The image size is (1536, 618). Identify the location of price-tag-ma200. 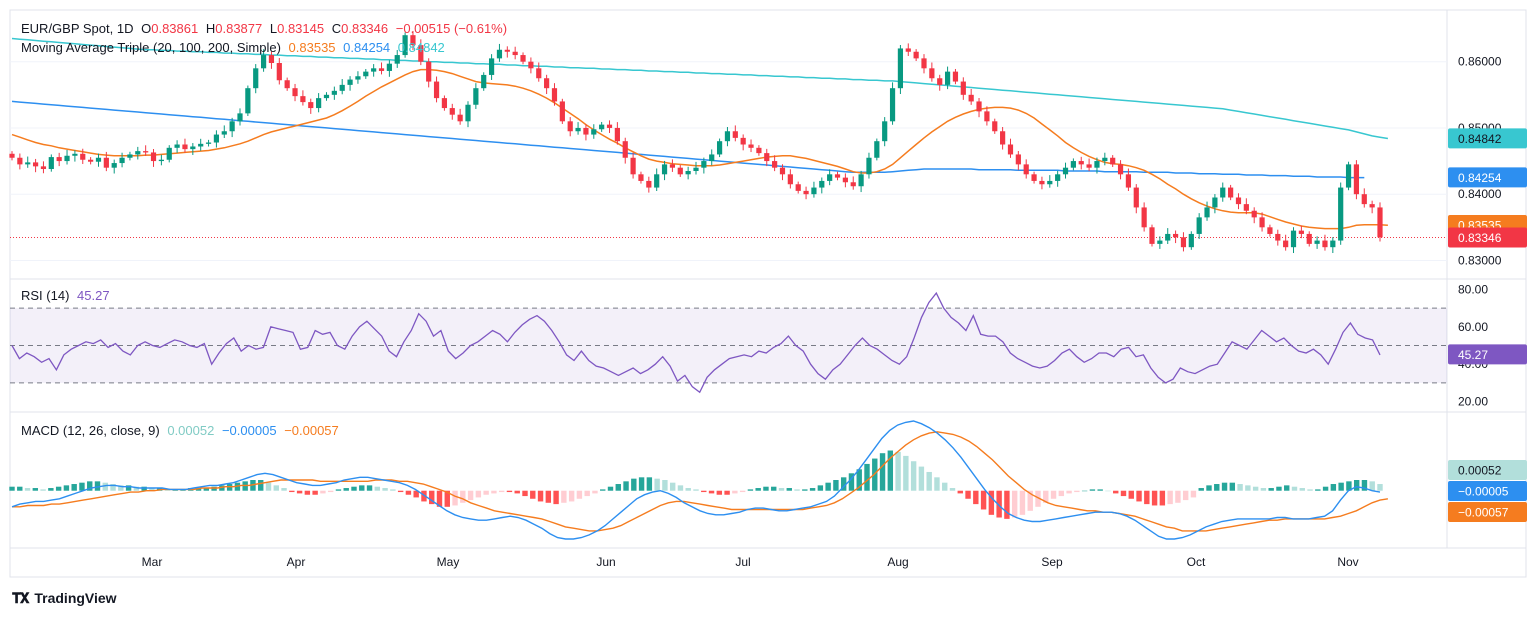
(1487, 138).